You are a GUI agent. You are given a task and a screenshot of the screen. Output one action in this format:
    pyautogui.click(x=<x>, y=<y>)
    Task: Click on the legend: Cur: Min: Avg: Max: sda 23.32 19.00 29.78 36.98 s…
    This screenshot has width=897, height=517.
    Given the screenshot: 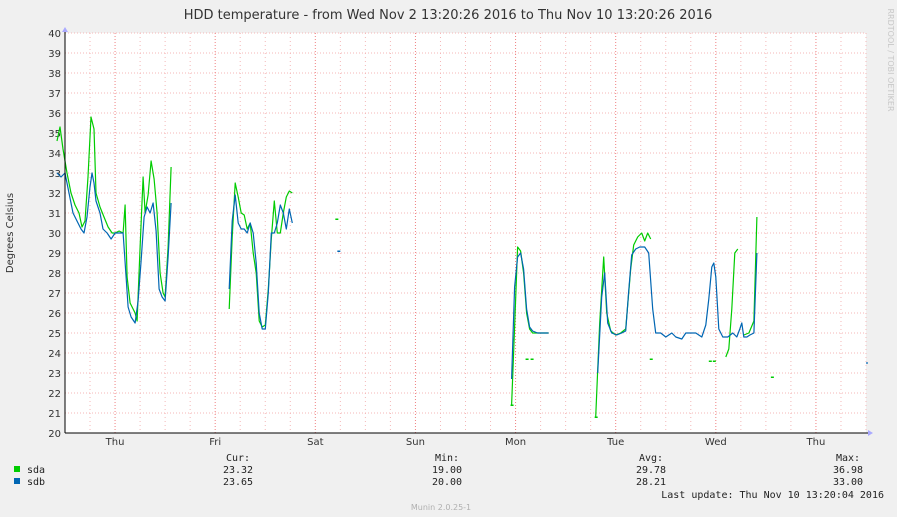 What is the action you would take?
    pyautogui.click(x=438, y=470)
    